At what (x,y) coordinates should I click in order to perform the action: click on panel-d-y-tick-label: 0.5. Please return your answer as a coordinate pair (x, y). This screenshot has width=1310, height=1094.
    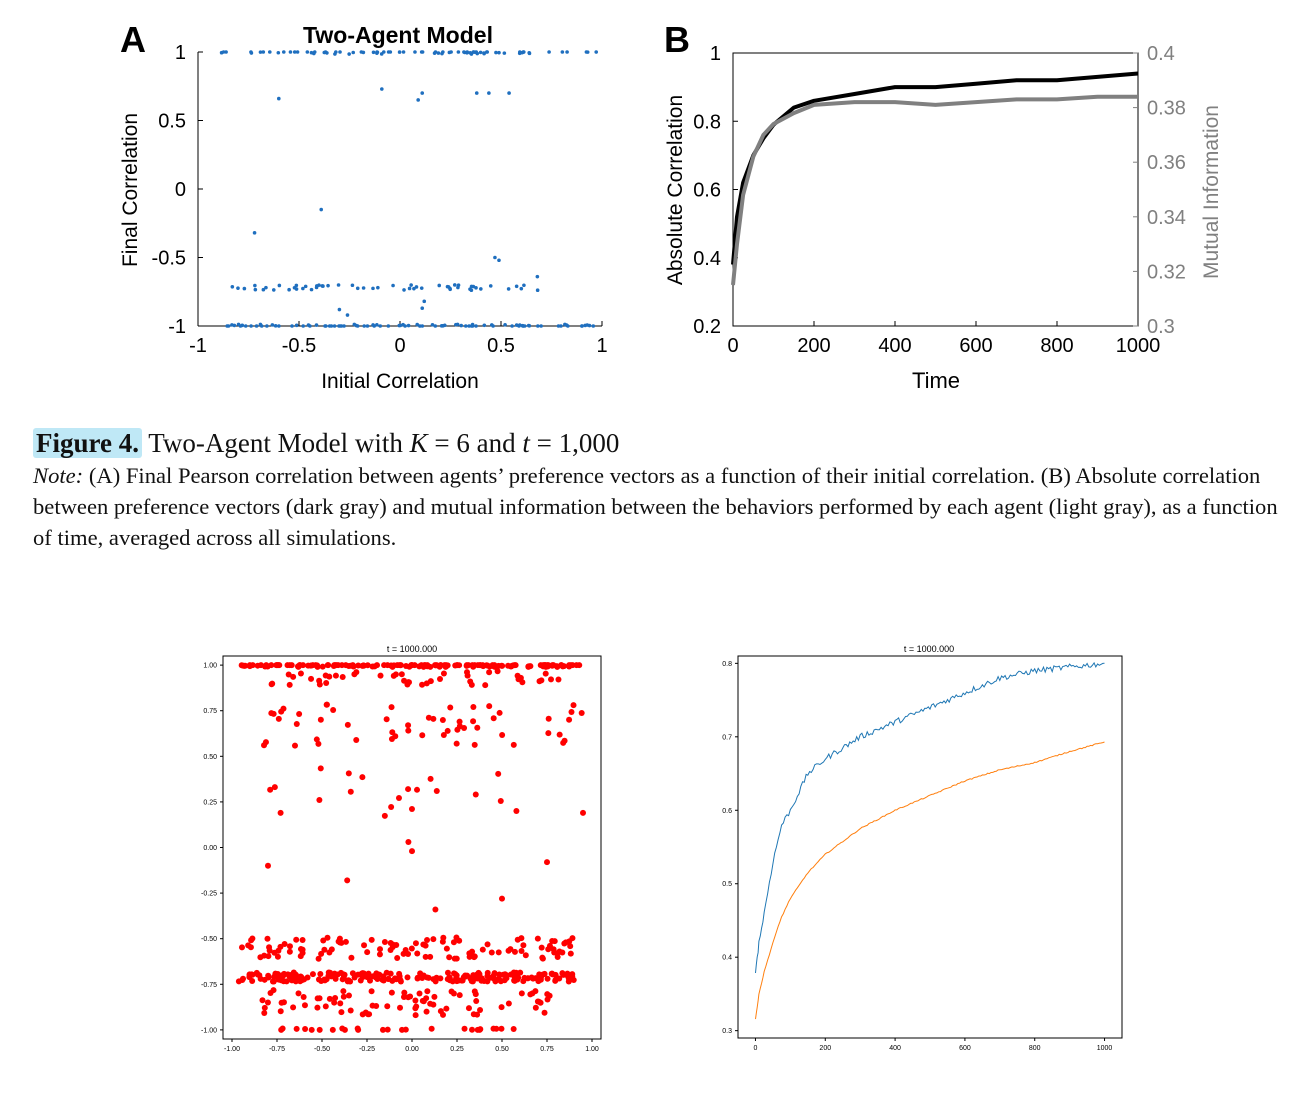
    Looking at the image, I should click on (727, 884).